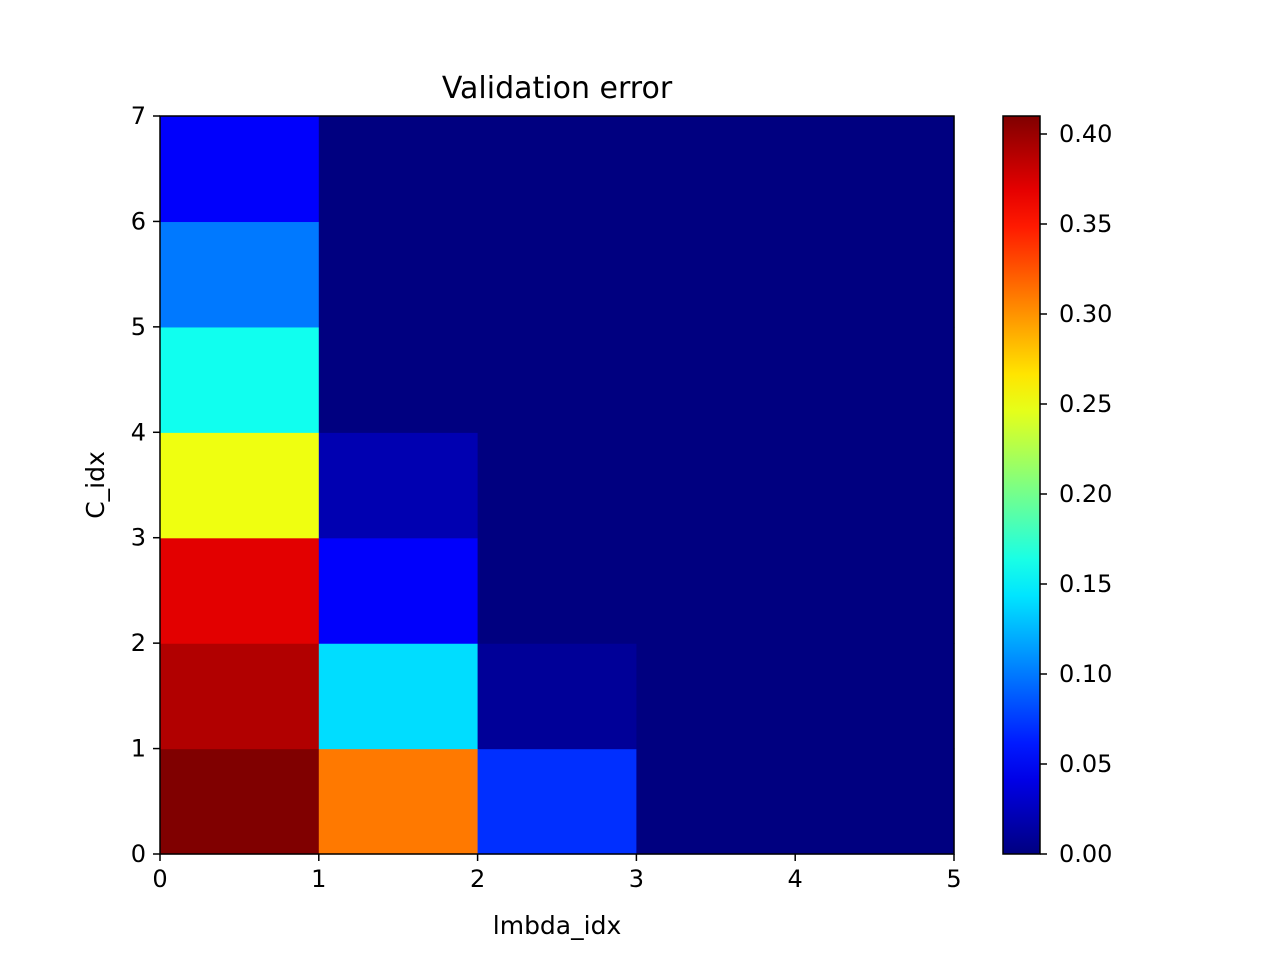 Image resolution: width=1280 pixels, height=960 pixels. Describe the element at coordinates (1085, 764) in the screenshot. I see `colorbar-tick-label: 0.05` at that location.